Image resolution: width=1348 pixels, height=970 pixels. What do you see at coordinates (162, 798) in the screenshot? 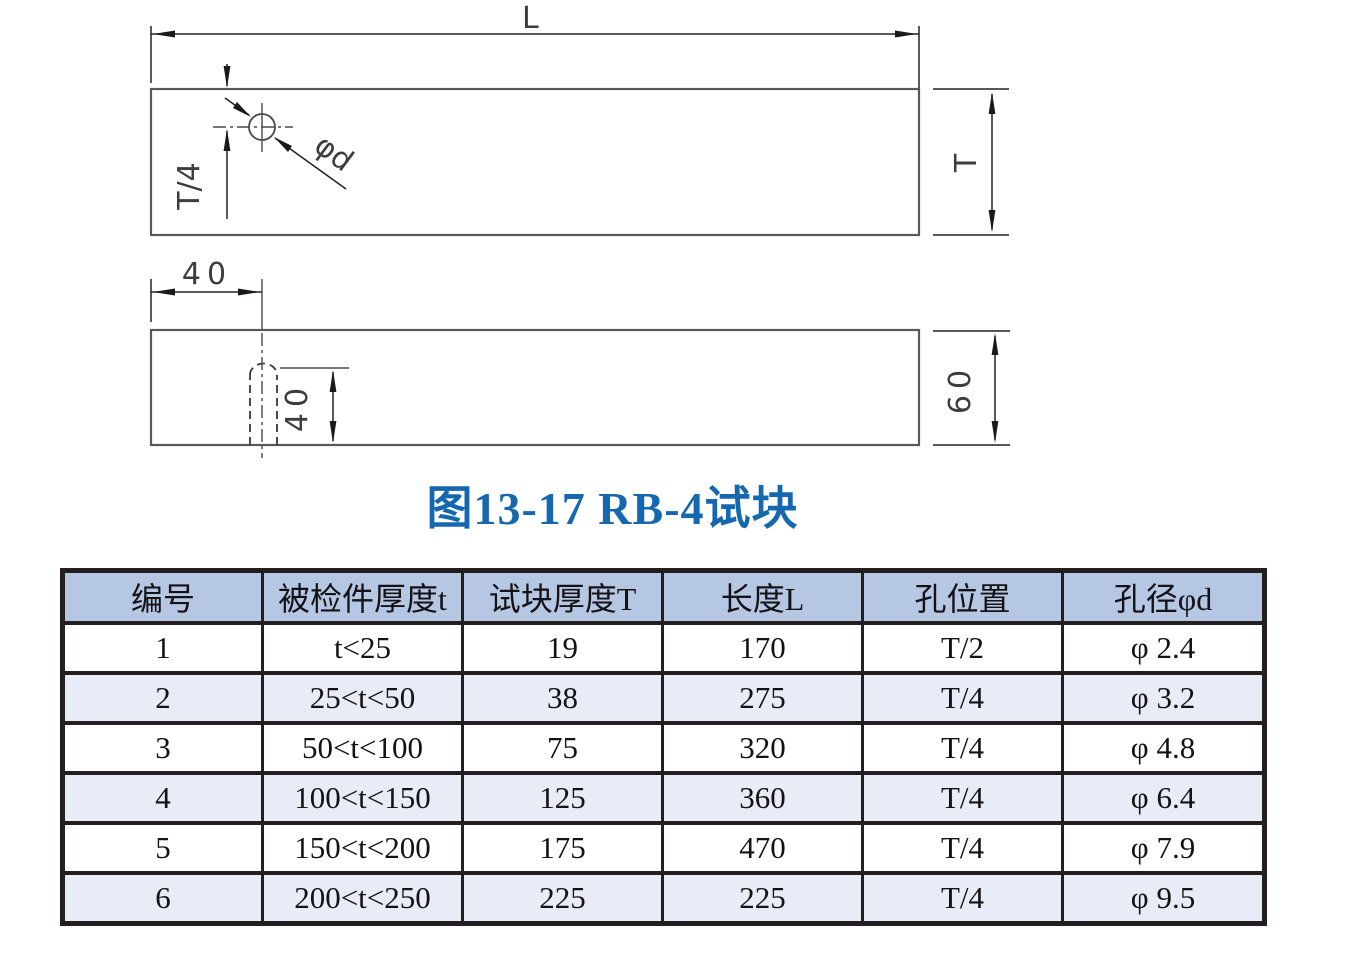
I see `cell-number: 4` at bounding box center [162, 798].